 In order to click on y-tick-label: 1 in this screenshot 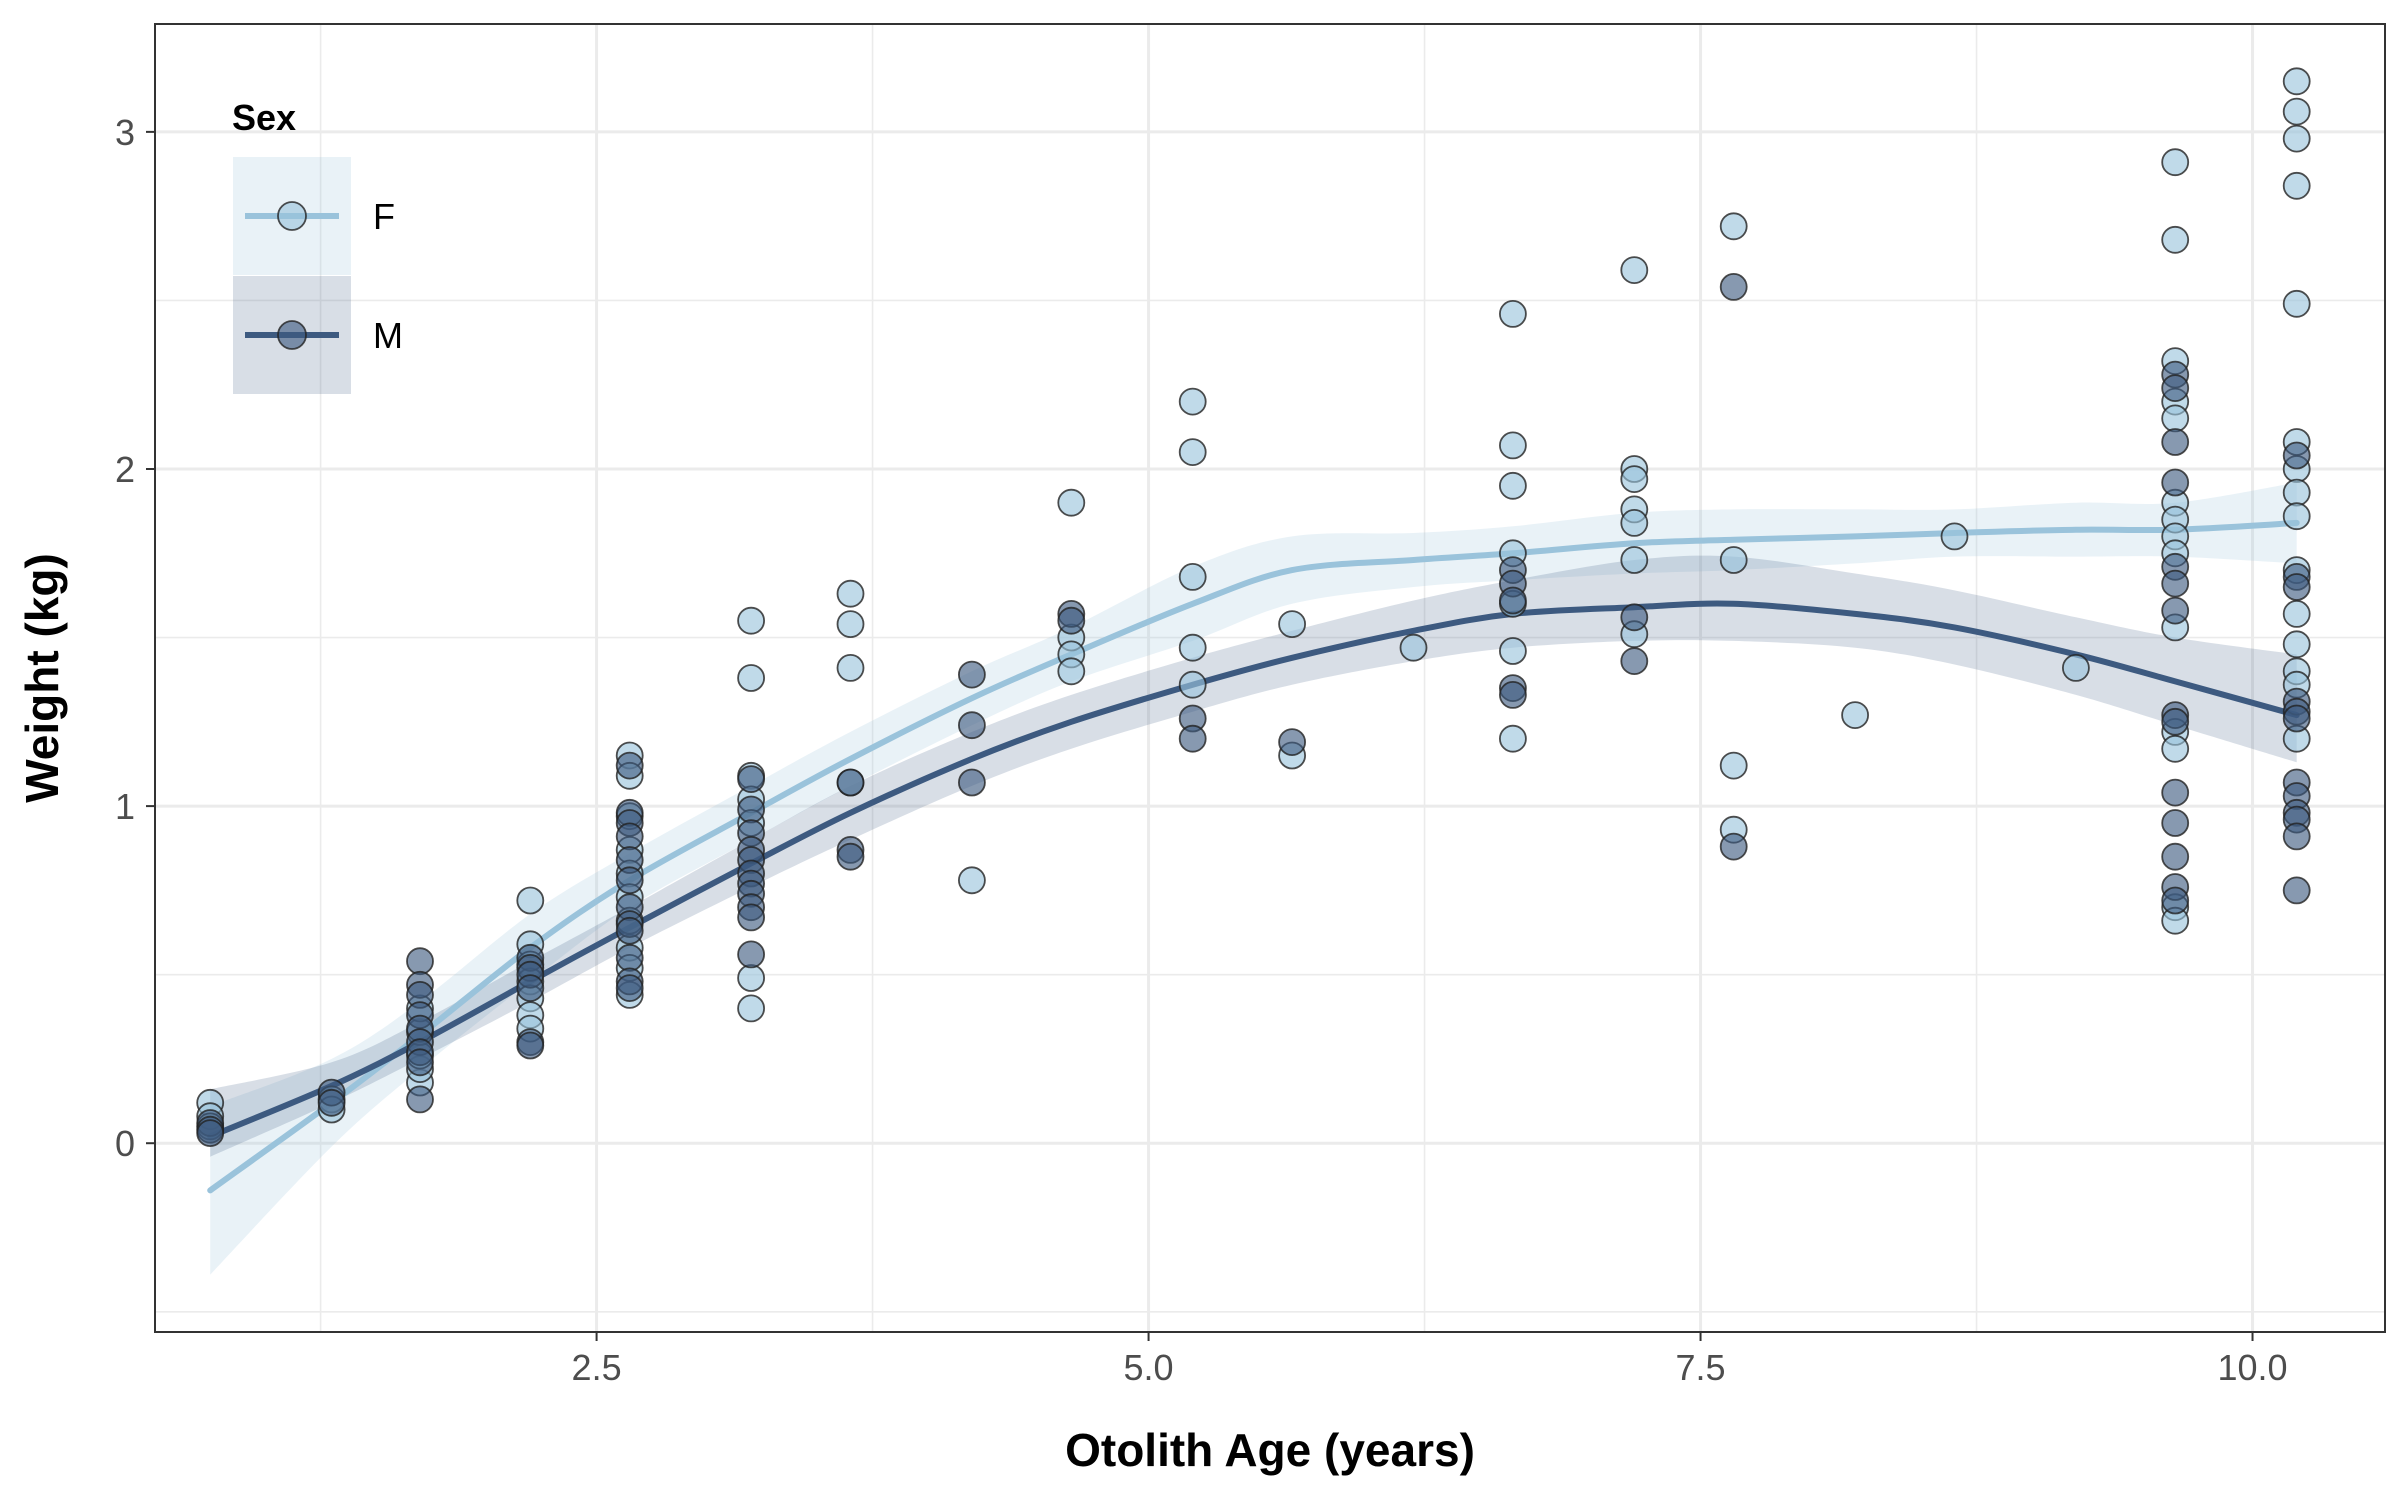, I will do `click(125, 806)`.